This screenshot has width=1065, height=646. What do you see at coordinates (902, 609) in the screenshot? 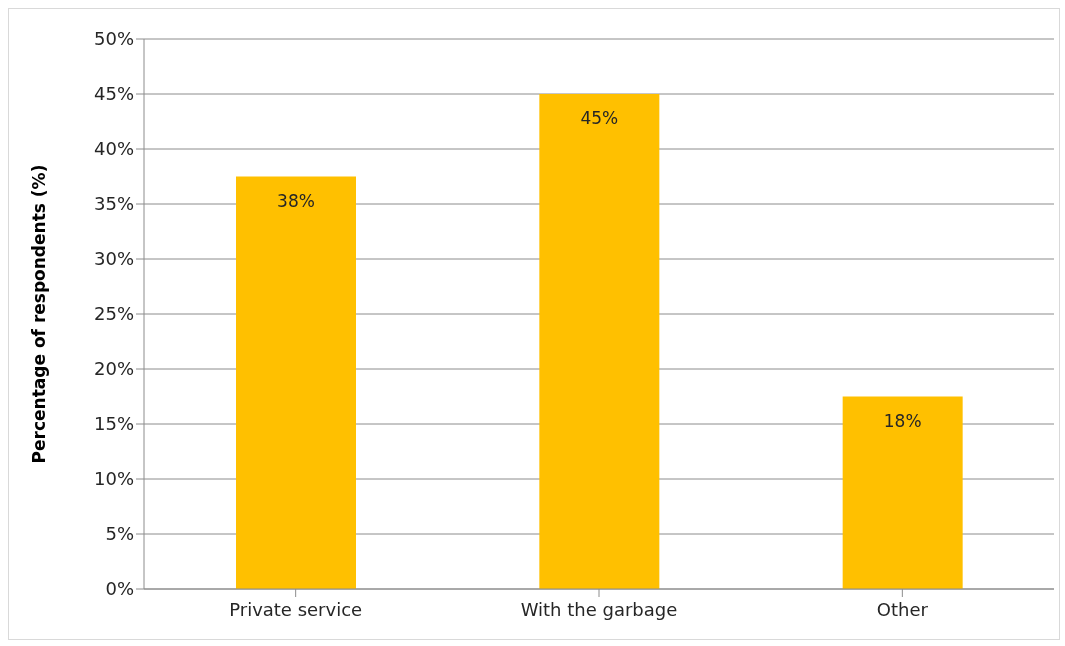
I see `x-tick-label: Other` at bounding box center [902, 609].